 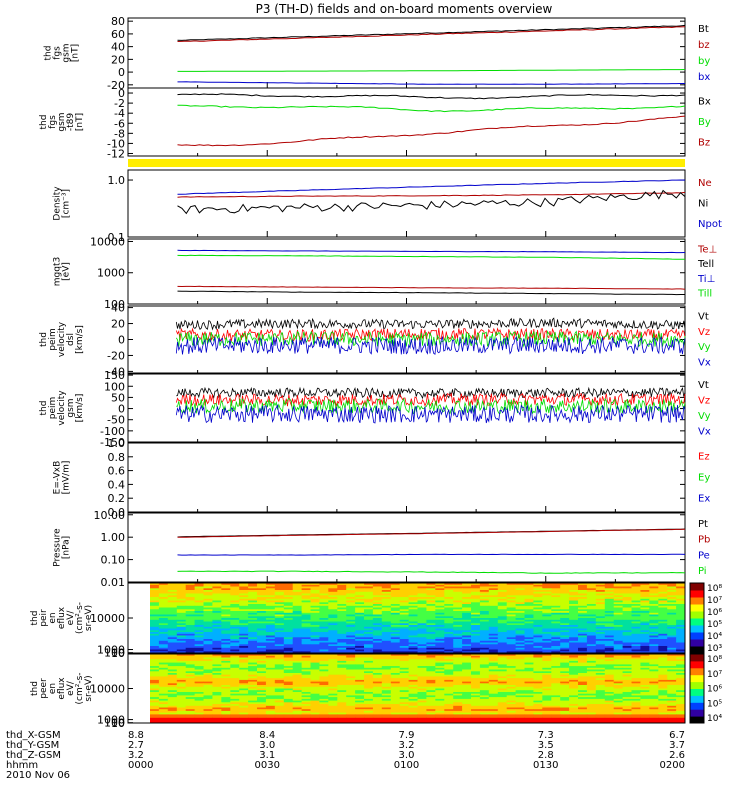 What do you see at coordinates (89, 688) in the screenshot?
I see `y-axis-label: sr-eV)` at bounding box center [89, 688].